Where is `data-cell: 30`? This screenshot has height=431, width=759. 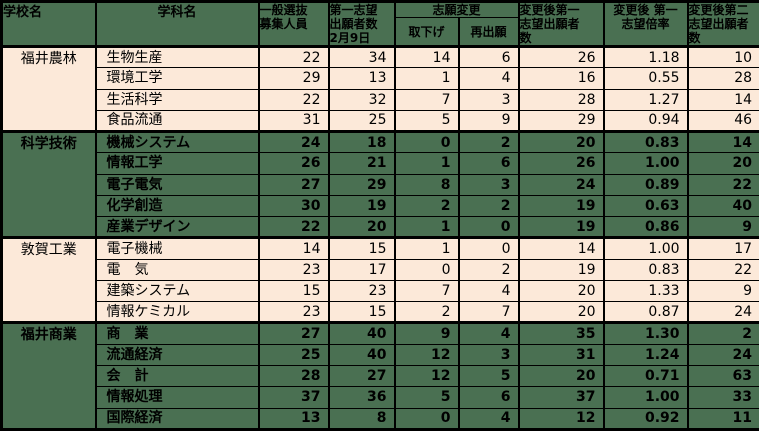 data-cell: 30 is located at coordinates (293, 206).